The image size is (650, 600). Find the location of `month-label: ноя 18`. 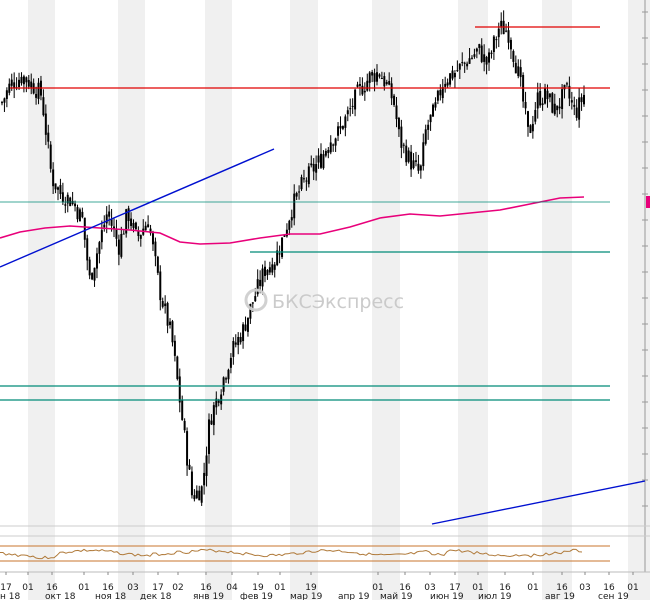

month-label: ноя 18 is located at coordinates (110, 596).